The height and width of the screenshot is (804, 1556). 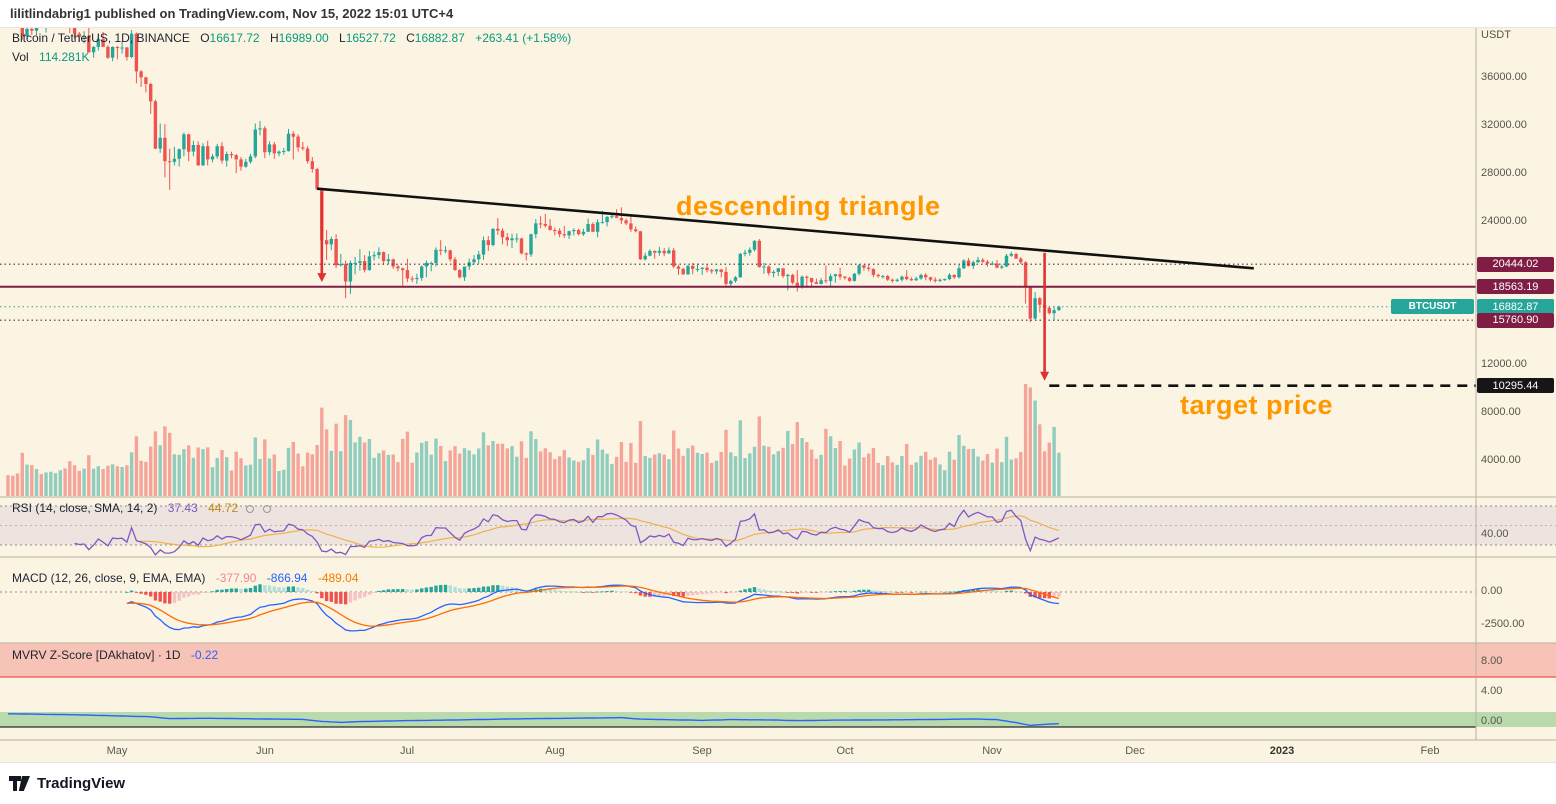 I want to click on ohlc-close-value: 16882.87, so click(x=439, y=38).